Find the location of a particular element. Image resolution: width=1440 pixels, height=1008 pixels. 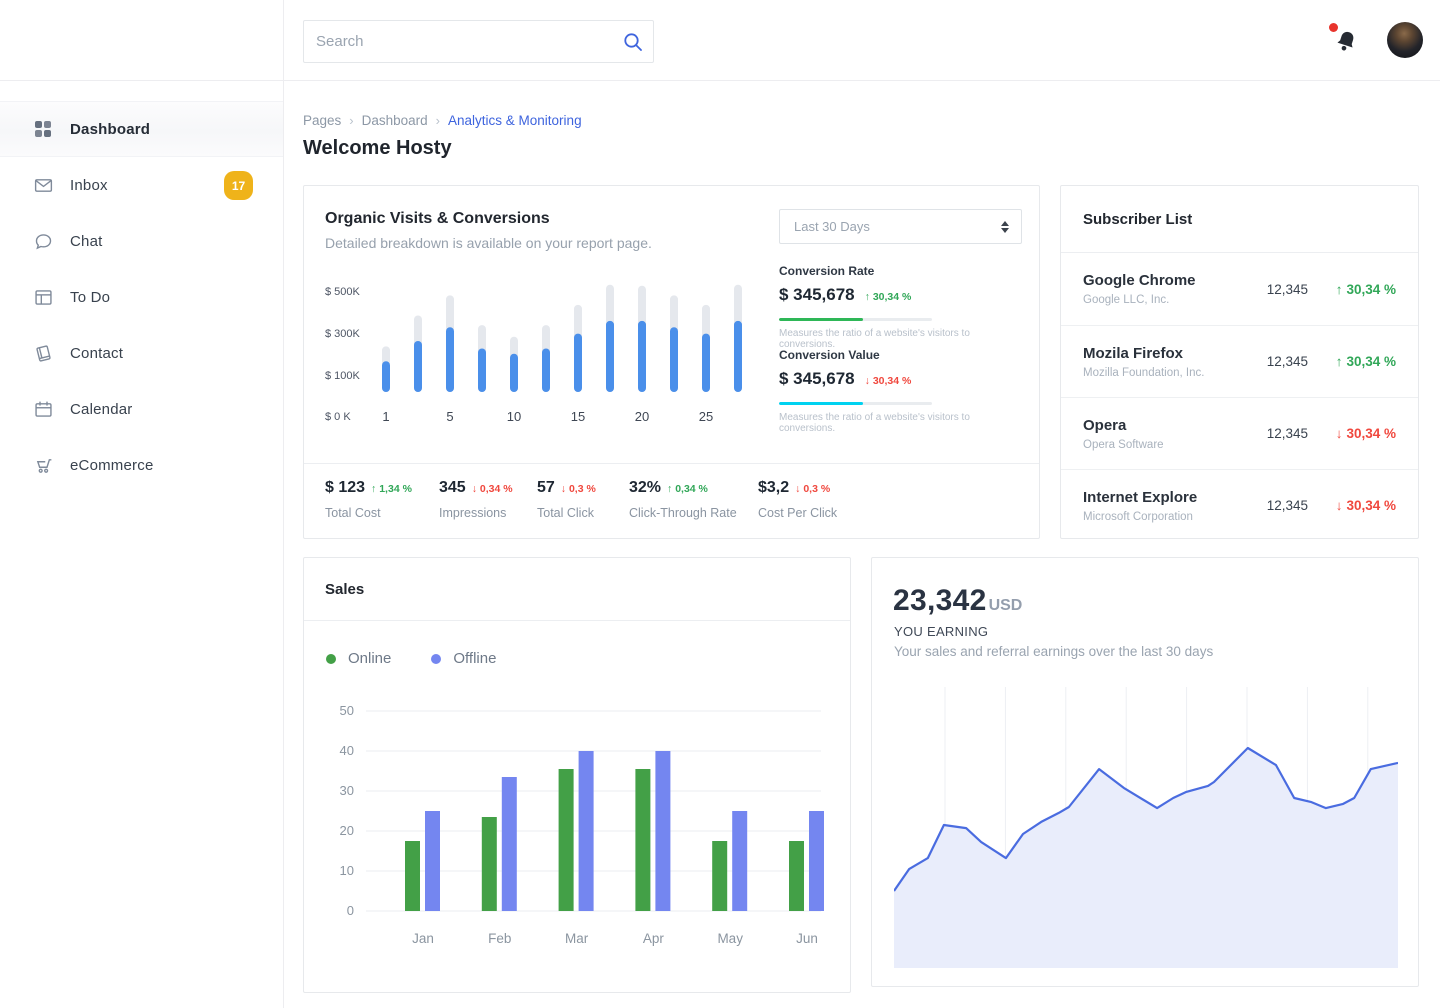

svg-text: 1 is located at coordinates (385, 416).